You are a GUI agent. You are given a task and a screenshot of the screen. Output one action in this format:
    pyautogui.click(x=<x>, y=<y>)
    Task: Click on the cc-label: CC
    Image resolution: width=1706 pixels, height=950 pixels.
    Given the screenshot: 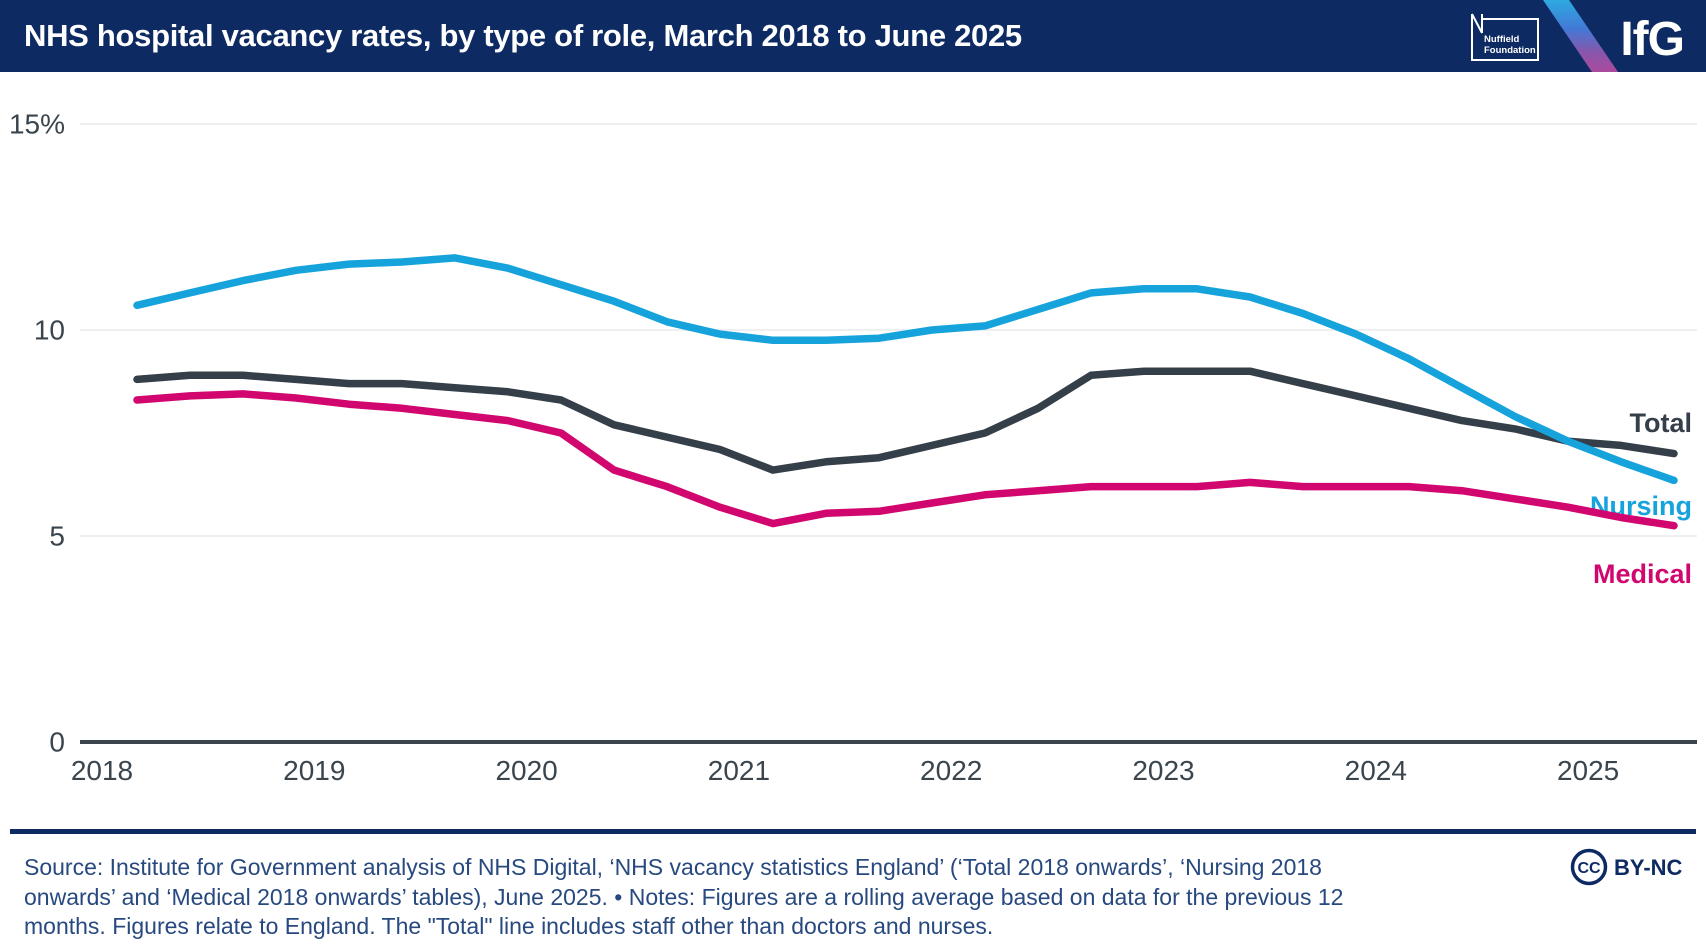 What is the action you would take?
    pyautogui.click(x=1589, y=868)
    